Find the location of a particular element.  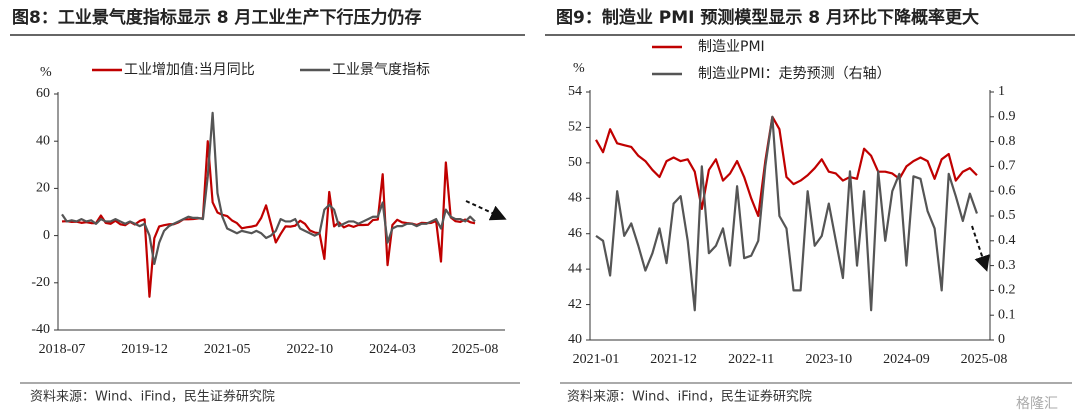

y2-tick-label: 1 is located at coordinates (1001, 91).